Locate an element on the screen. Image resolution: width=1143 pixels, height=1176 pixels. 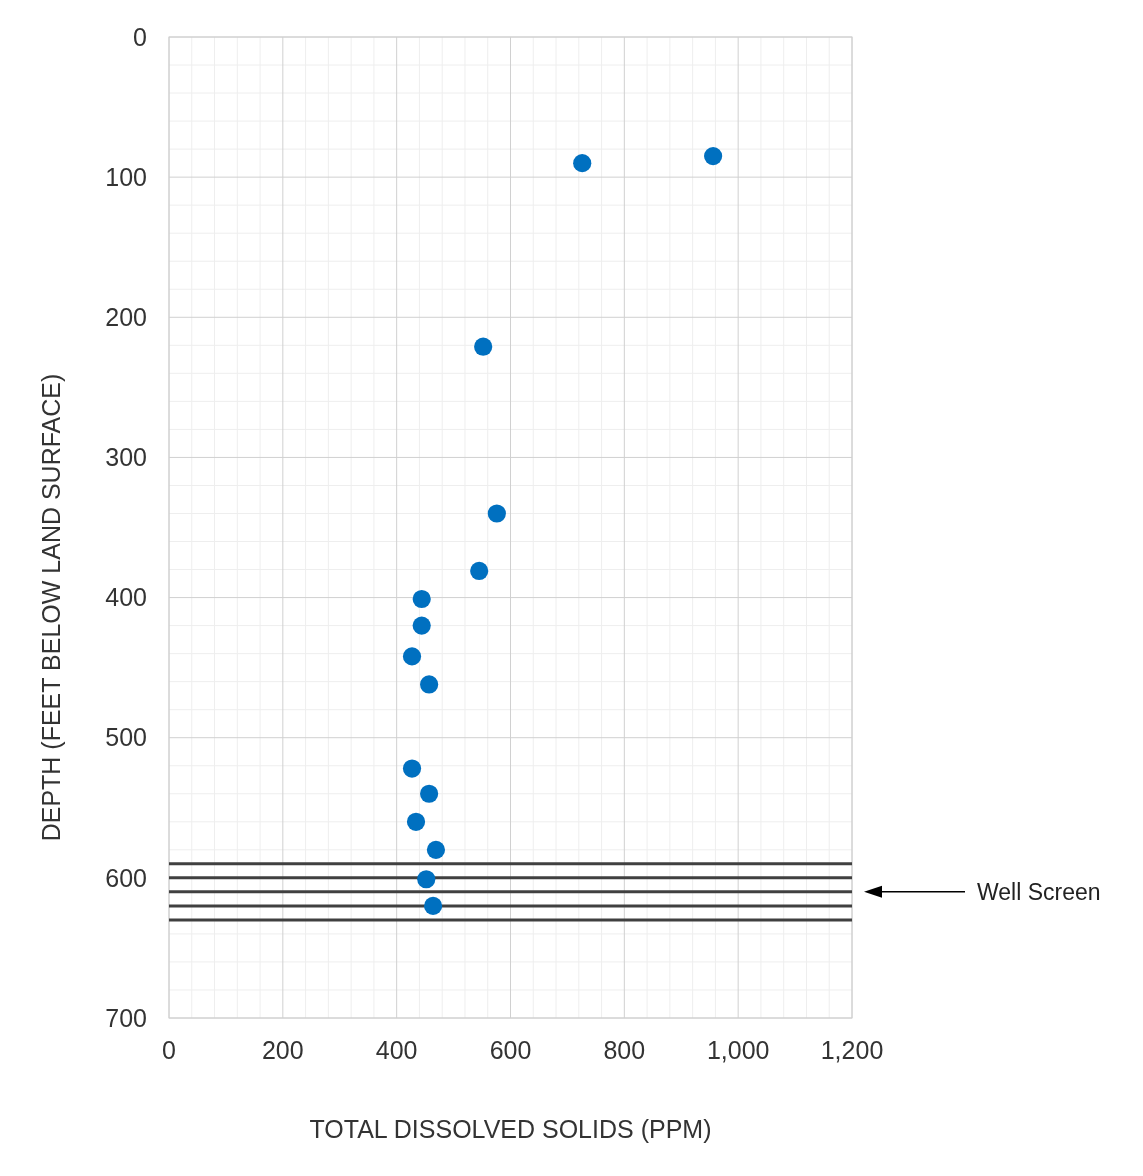
y-tick-label: 700 is located at coordinates (126, 1017).